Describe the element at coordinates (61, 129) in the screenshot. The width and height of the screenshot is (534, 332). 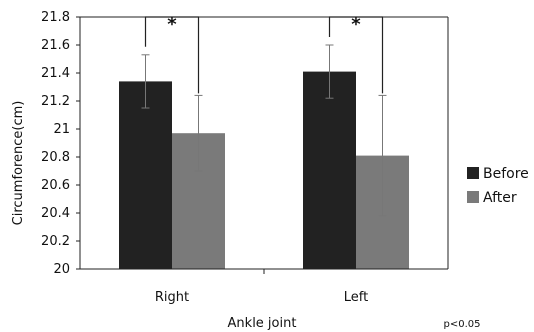
I see `y-tick-label: 21` at that location.